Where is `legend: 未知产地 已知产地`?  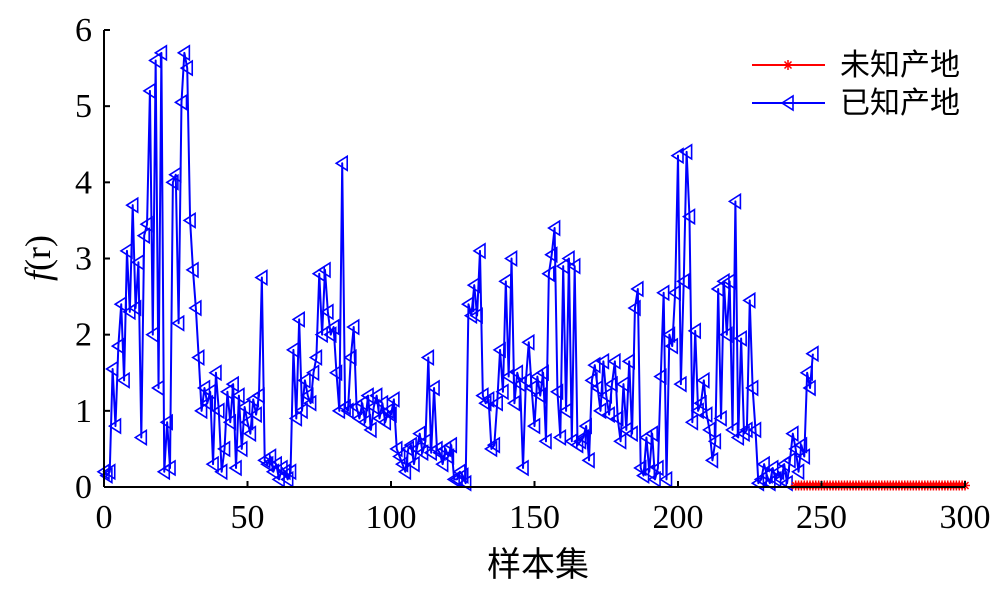
legend: 未知产地 已知产地 is located at coordinates (856, 84).